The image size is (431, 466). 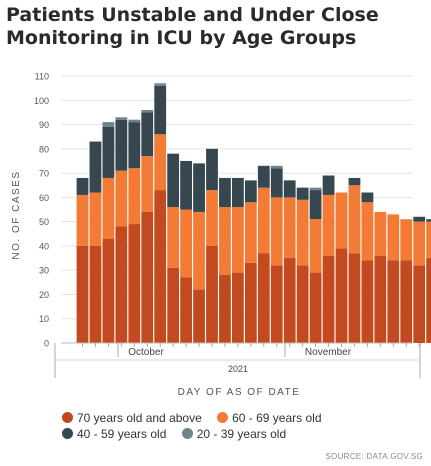 I want to click on legend-label: 60 - 69 years old, so click(x=277, y=418).